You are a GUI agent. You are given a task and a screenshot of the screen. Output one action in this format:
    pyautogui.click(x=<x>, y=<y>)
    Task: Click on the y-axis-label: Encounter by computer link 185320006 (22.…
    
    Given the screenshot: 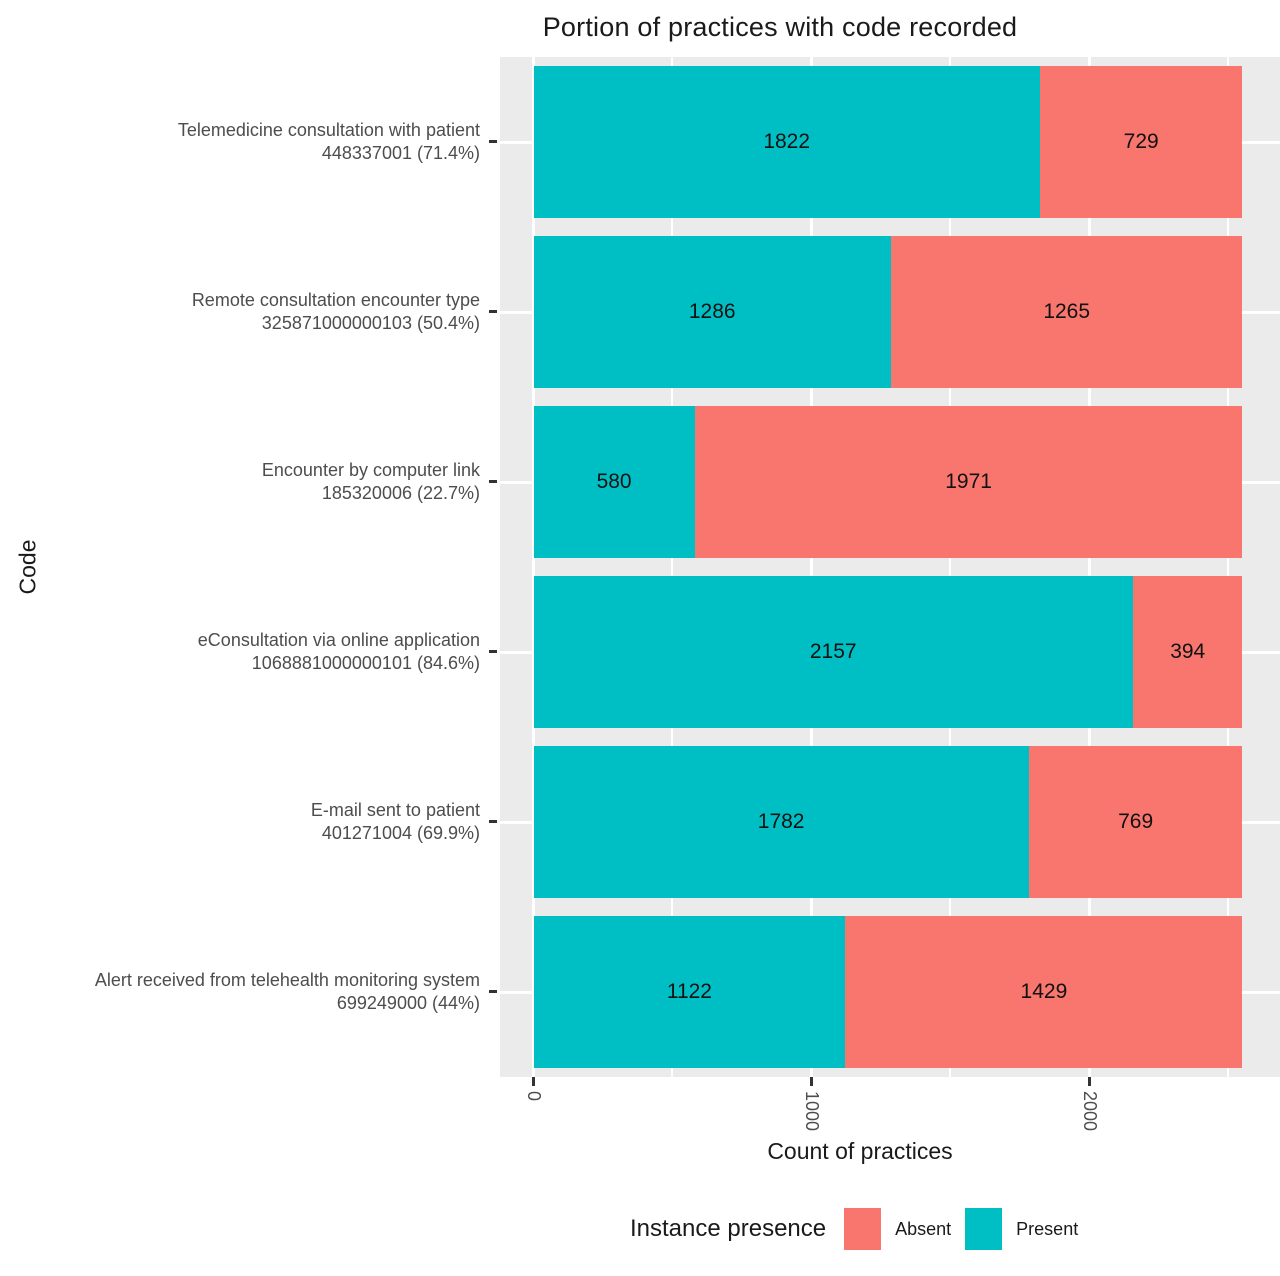 What is the action you would take?
    pyautogui.click(x=370, y=481)
    